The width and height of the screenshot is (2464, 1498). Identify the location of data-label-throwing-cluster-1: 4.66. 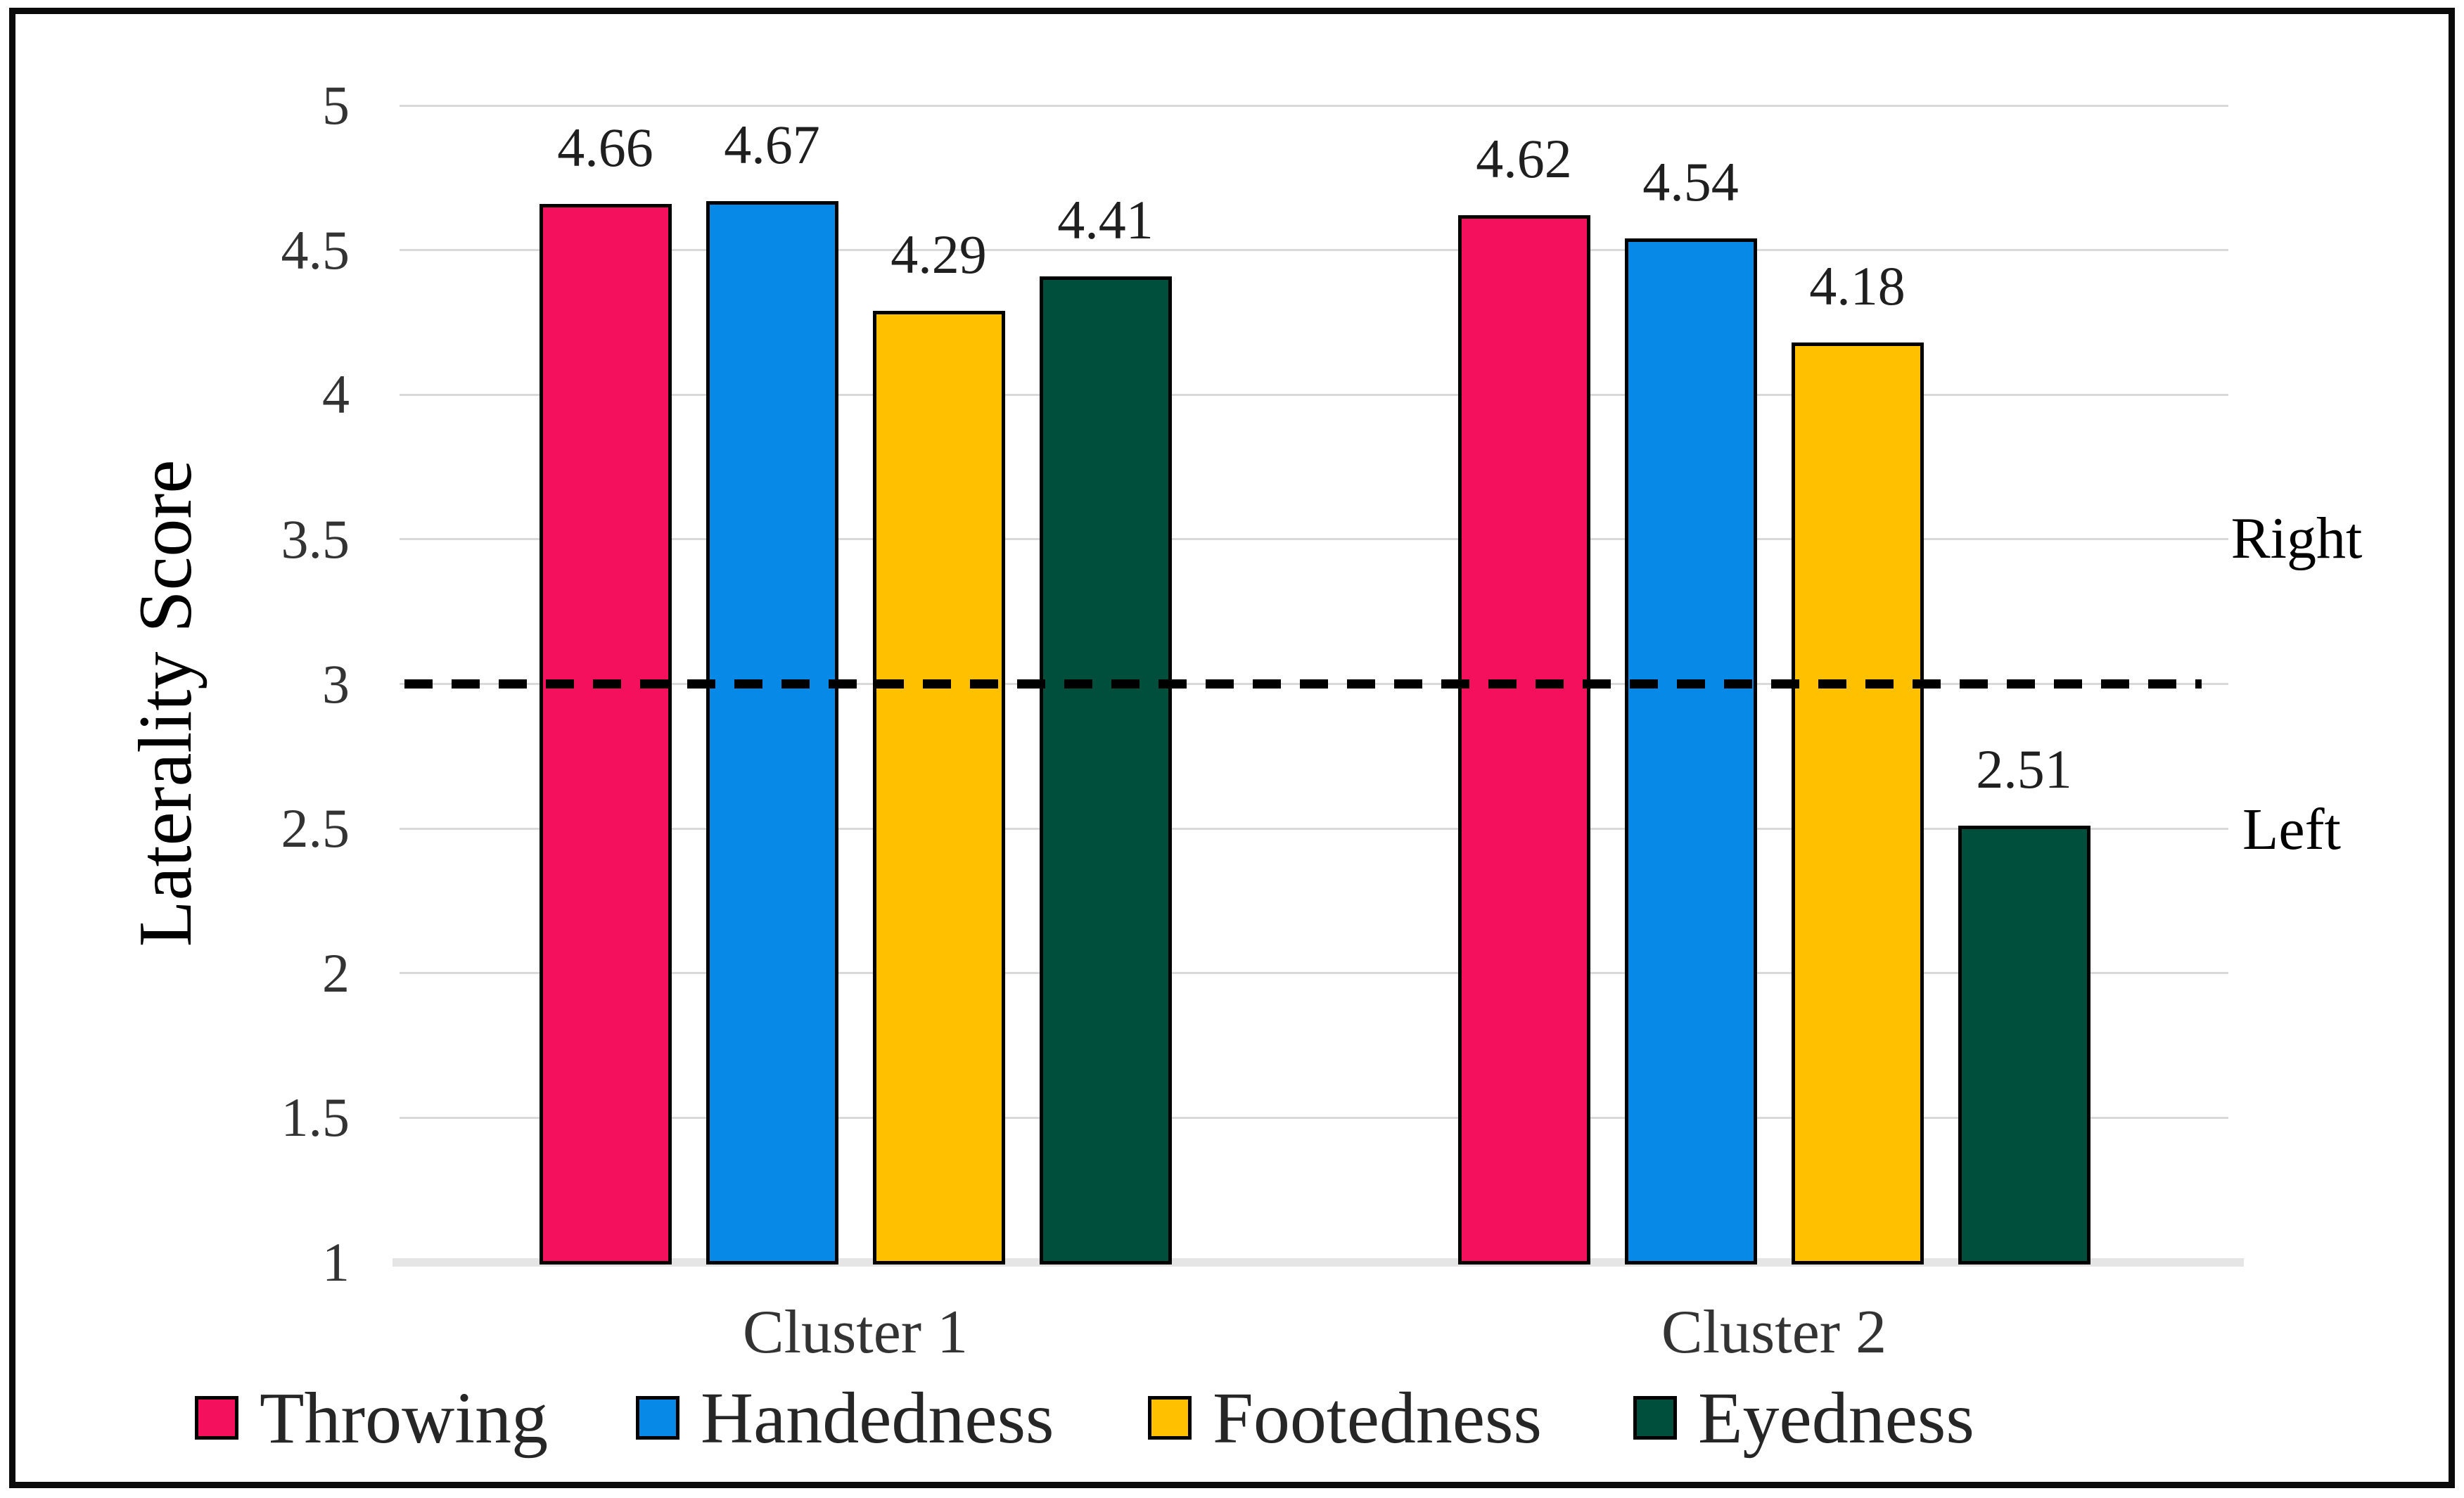
(605, 147).